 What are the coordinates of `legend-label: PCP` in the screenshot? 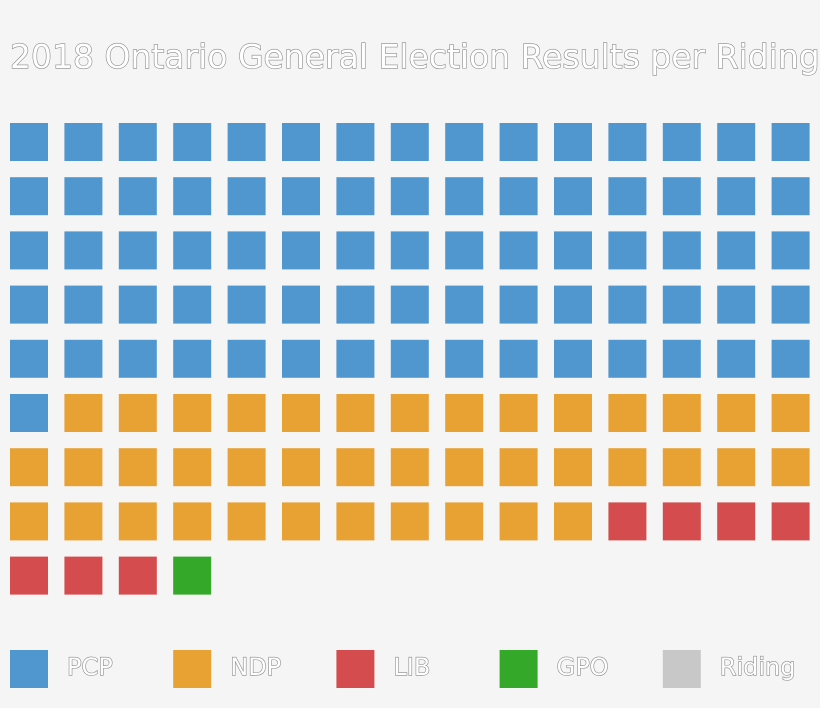 It's located at (90, 667).